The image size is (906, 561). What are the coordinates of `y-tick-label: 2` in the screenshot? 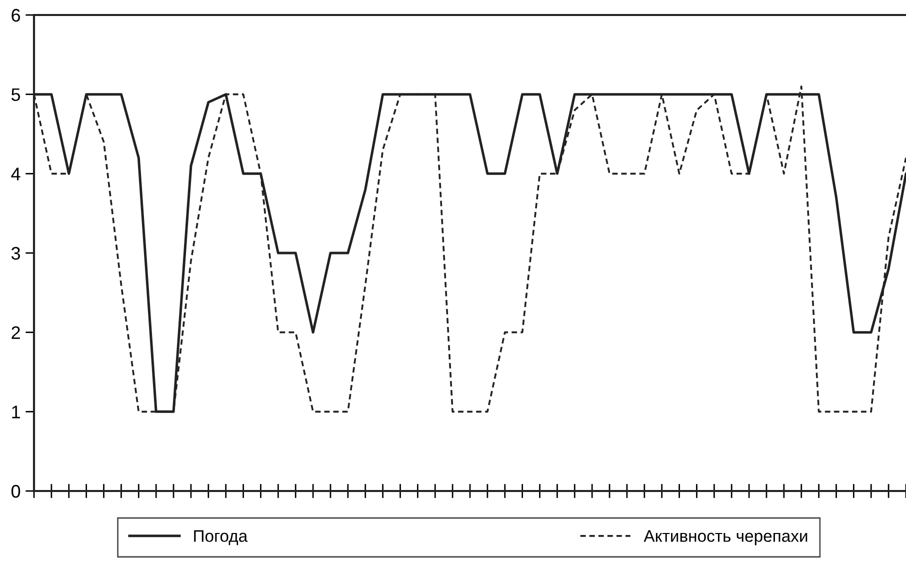 It's located at (16, 332).